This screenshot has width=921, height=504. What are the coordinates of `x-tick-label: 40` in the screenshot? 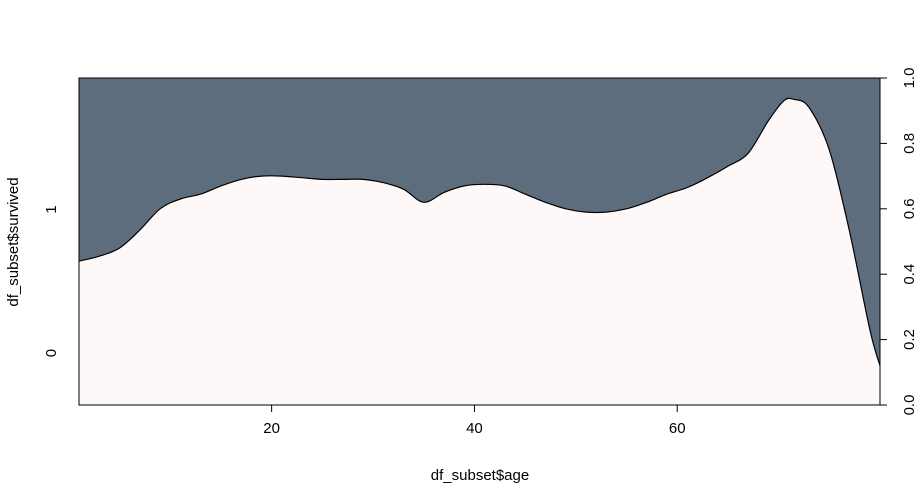 It's located at (474, 428).